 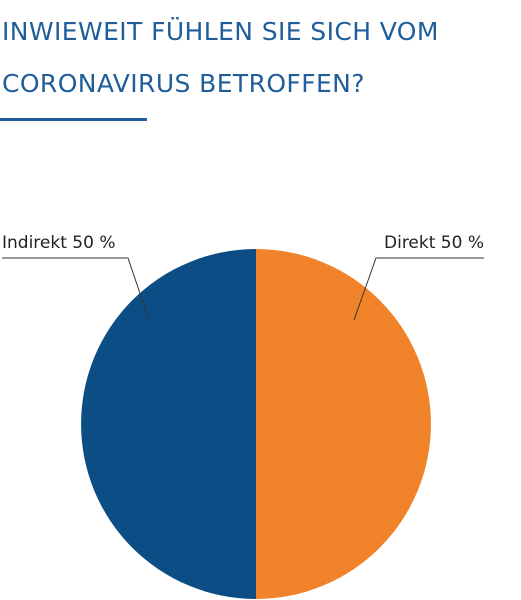 What do you see at coordinates (434, 243) in the screenshot?
I see `slice-label-direkt: Direkt 50 %` at bounding box center [434, 243].